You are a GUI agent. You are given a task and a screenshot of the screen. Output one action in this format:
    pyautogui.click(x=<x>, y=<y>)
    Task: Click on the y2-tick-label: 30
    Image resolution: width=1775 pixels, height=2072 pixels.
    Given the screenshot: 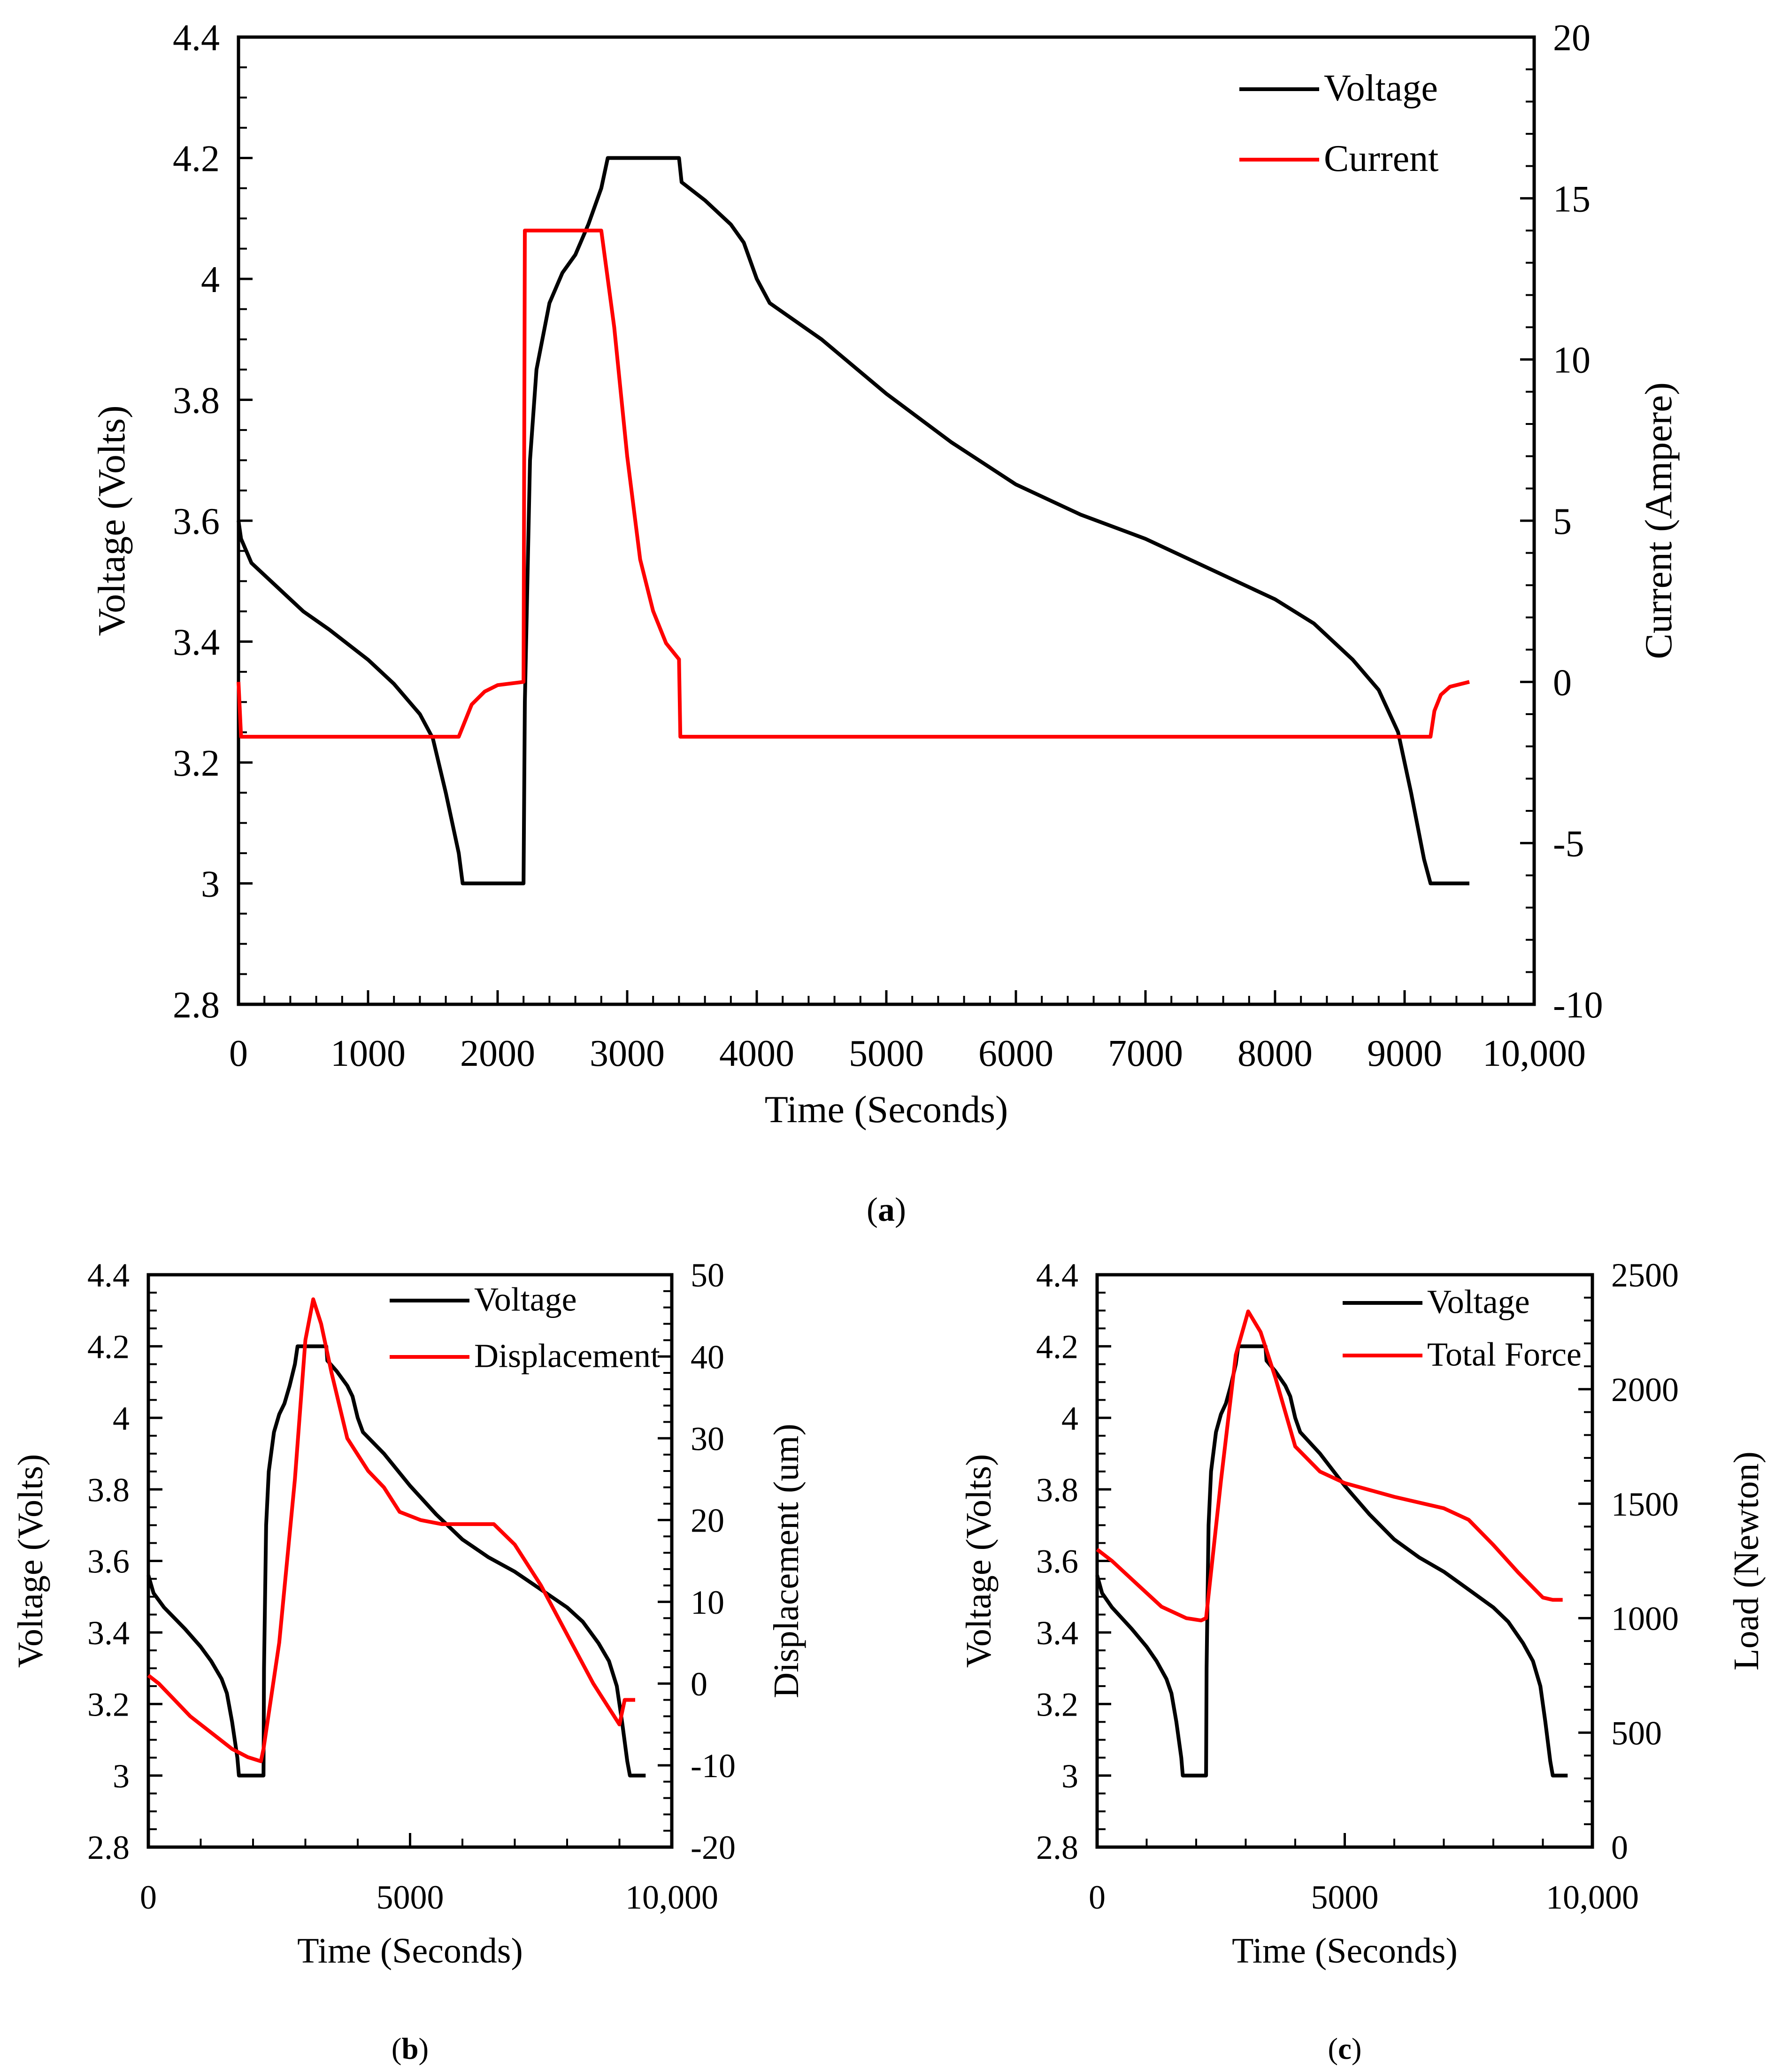 What is the action you would take?
    pyautogui.click(x=707, y=1438)
    